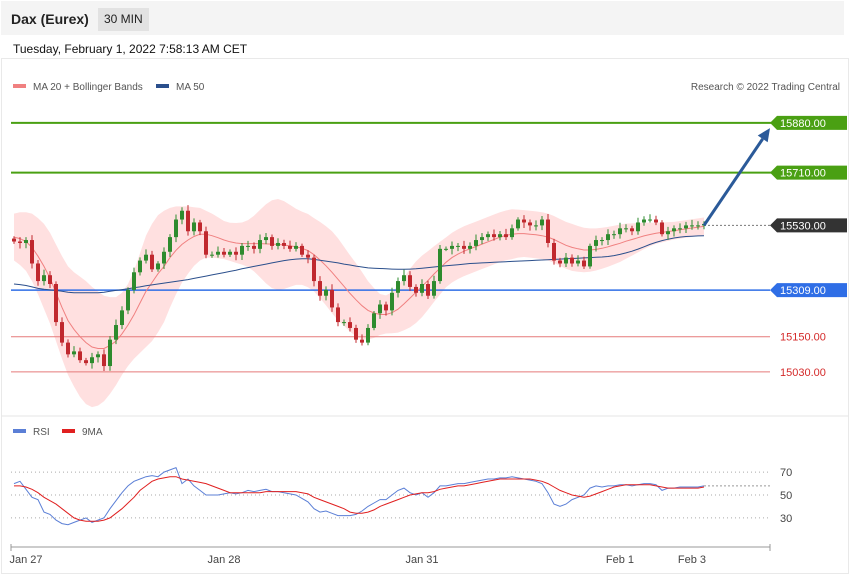 Image resolution: width=850 pixels, height=576 pixels. Describe the element at coordinates (803, 124) in the screenshot. I see `level-label: 15880.00` at that location.